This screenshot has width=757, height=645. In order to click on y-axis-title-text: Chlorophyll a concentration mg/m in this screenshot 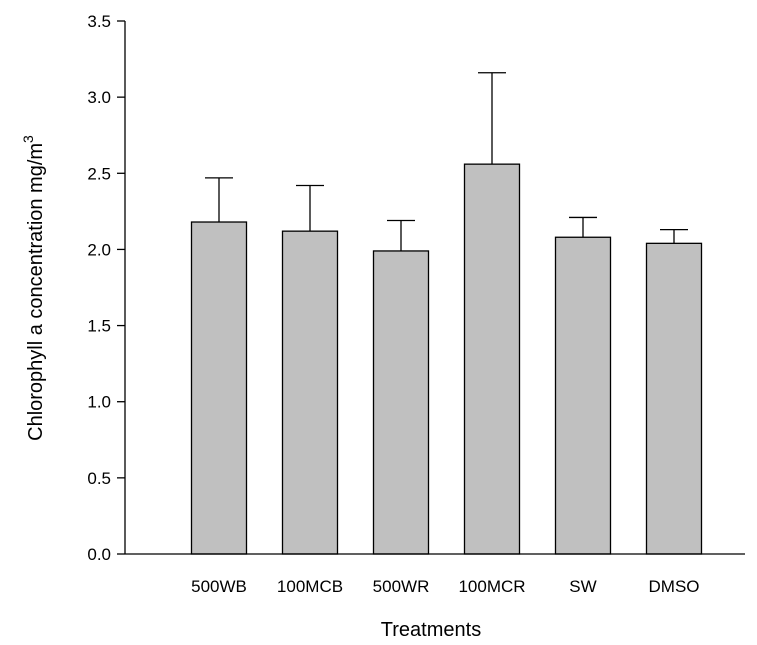, I will do `click(36, 292)`.